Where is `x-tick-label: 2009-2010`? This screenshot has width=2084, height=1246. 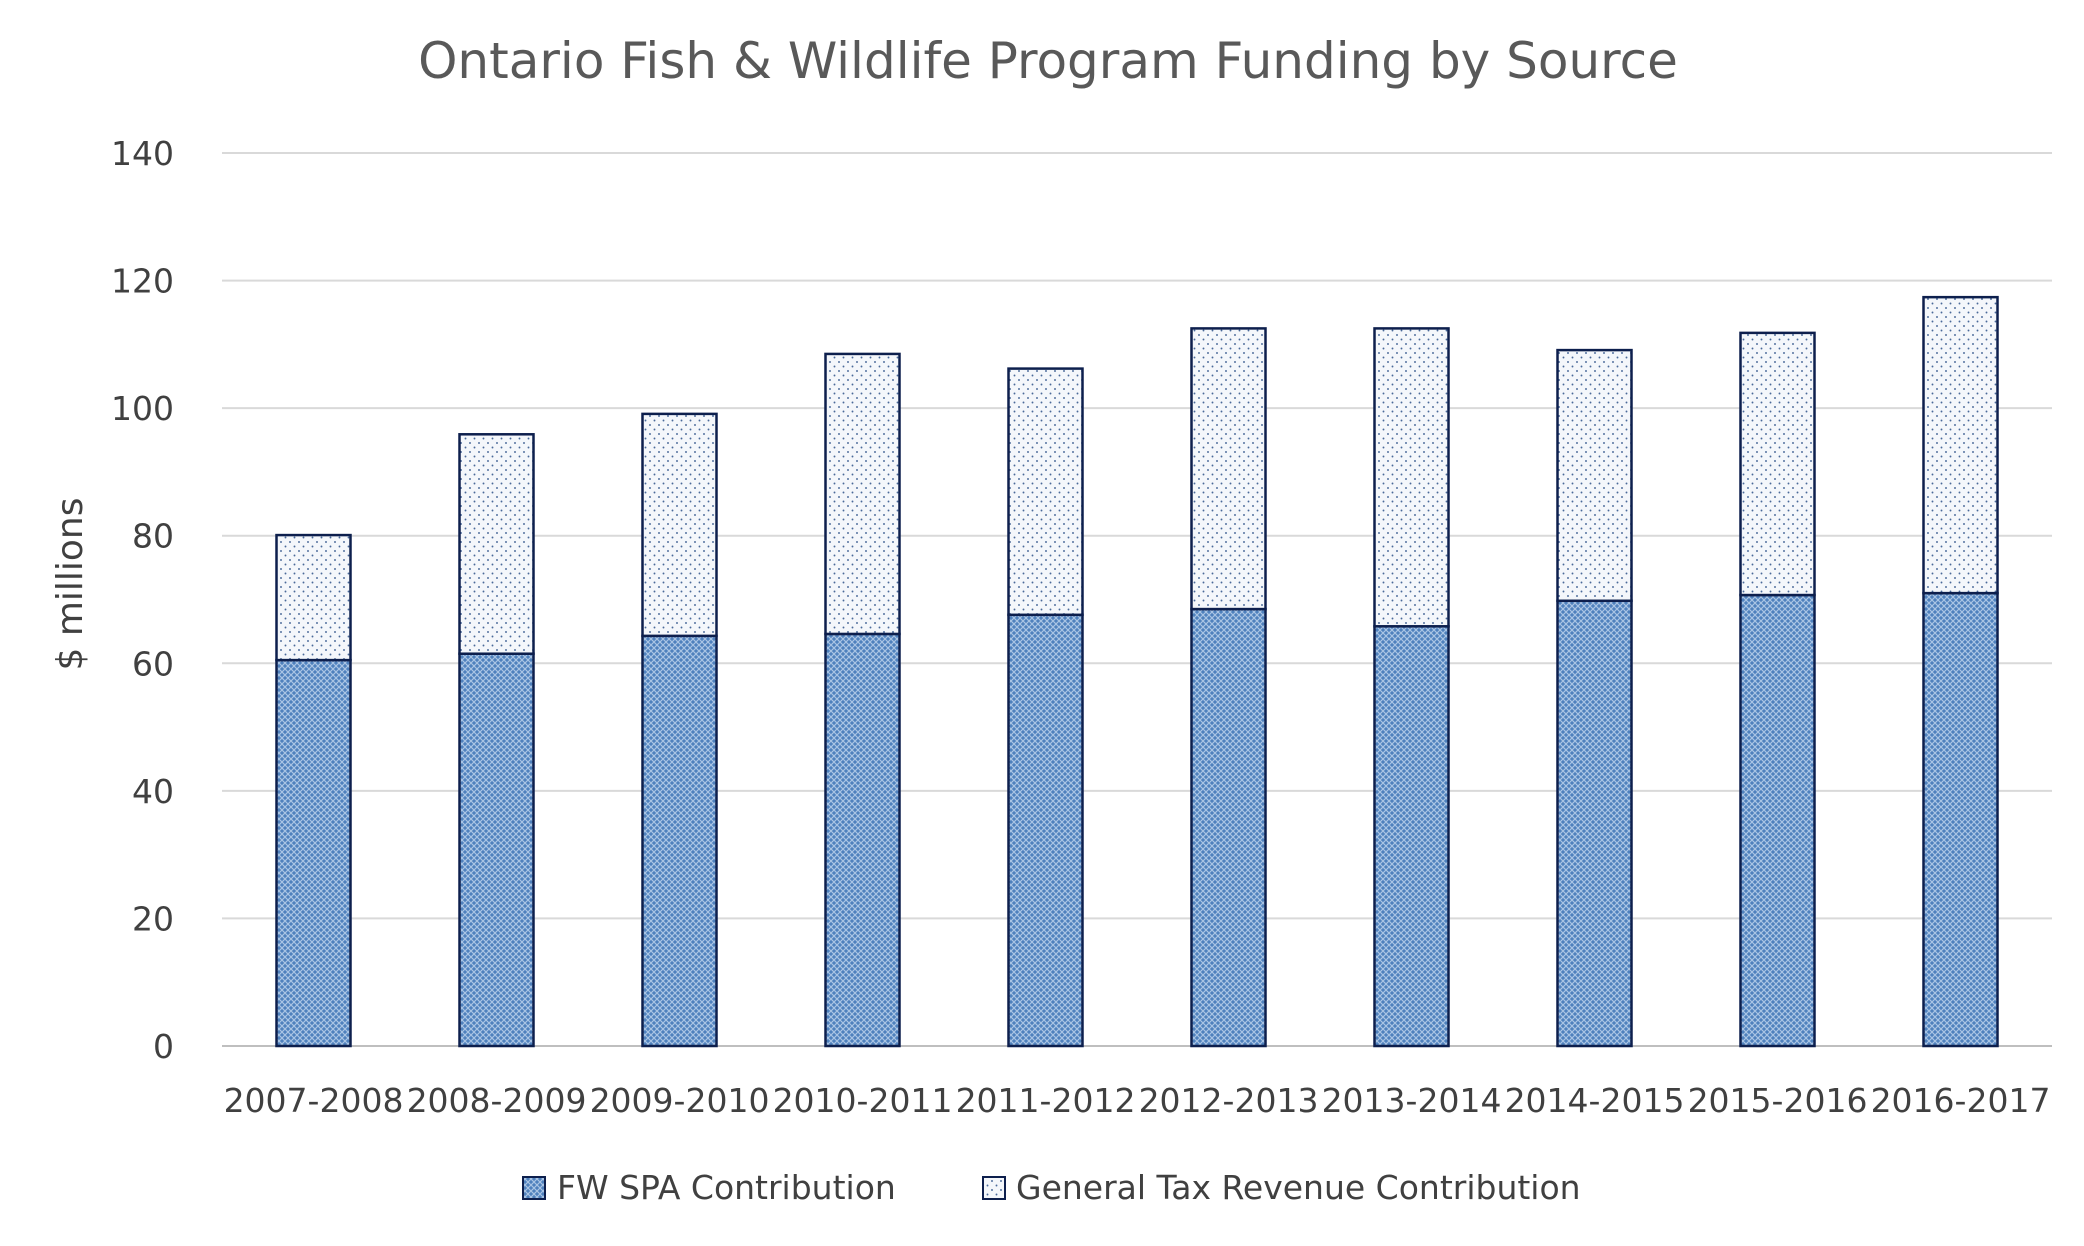
x-tick-label: 2009-2010 is located at coordinates (680, 1100).